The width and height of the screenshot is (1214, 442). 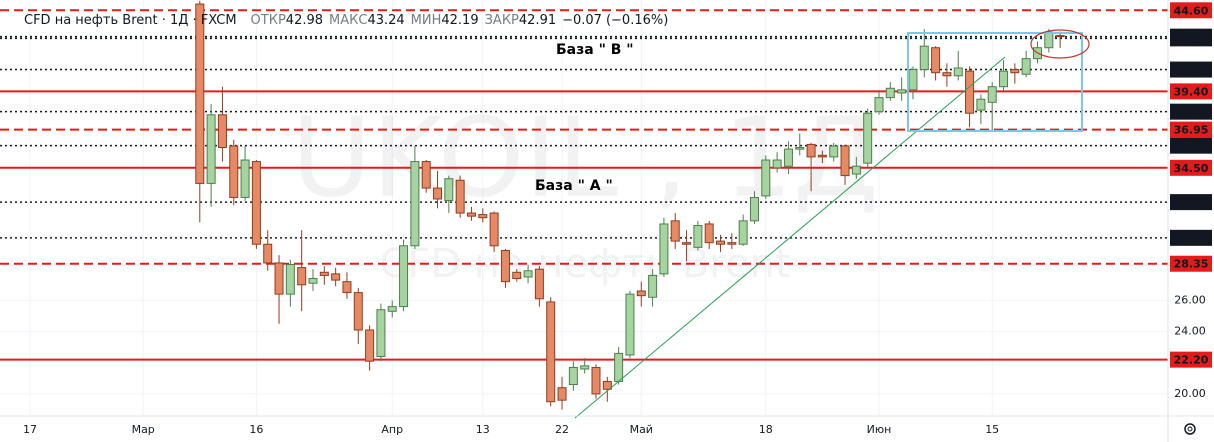 What do you see at coordinates (348, 20) in the screenshot?
I see `info-name: МАКС` at bounding box center [348, 20].